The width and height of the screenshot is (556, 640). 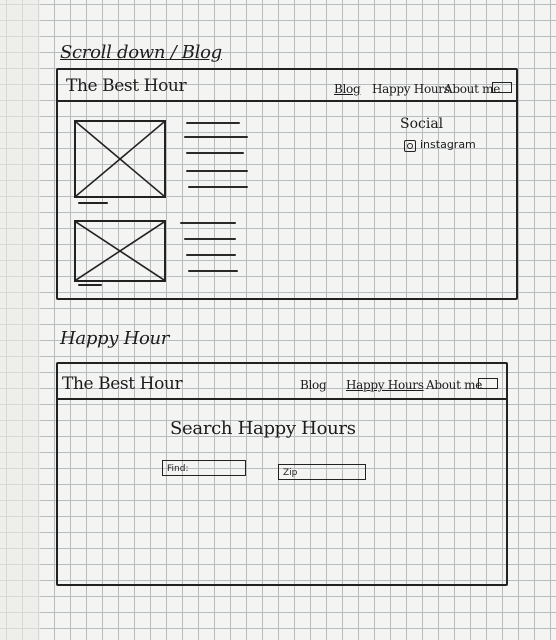 I want to click on find-input: Find:, so click(x=204, y=468).